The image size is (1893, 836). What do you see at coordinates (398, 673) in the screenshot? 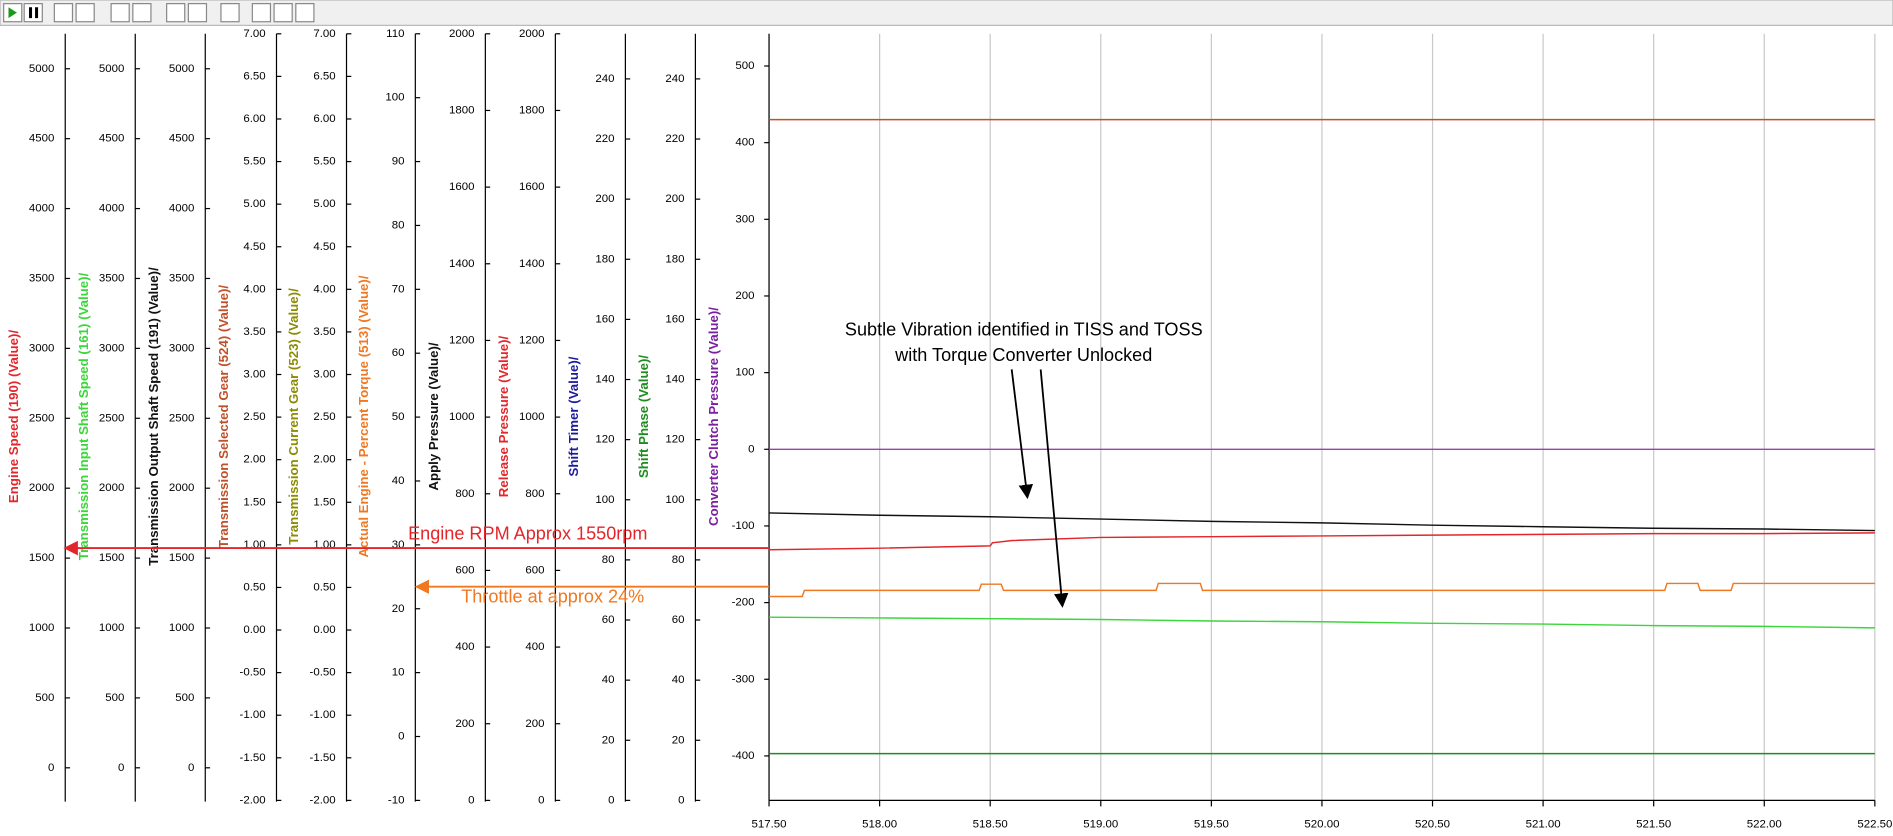
I see `y-tick-label: 10` at bounding box center [398, 673].